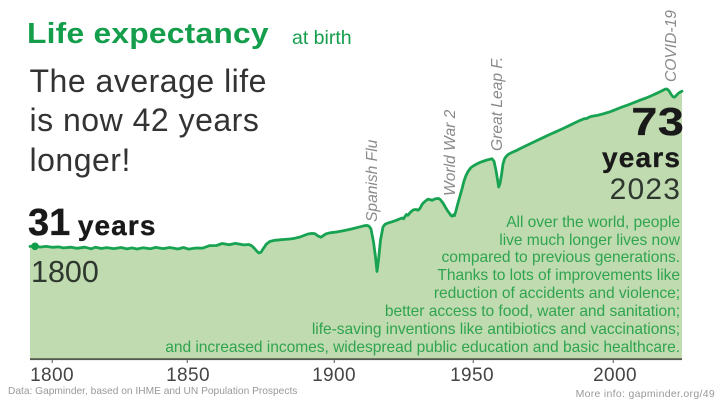 This screenshot has height=404, width=720. What do you see at coordinates (671, 46) in the screenshot?
I see `svg-text: COVID-19` at bounding box center [671, 46].